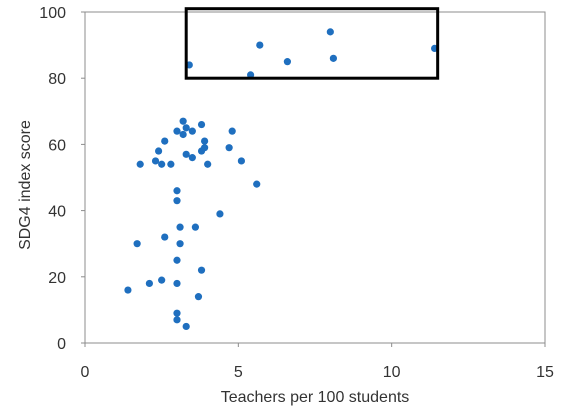  What do you see at coordinates (57, 145) in the screenshot?
I see `y-tick-label: 60` at bounding box center [57, 145].